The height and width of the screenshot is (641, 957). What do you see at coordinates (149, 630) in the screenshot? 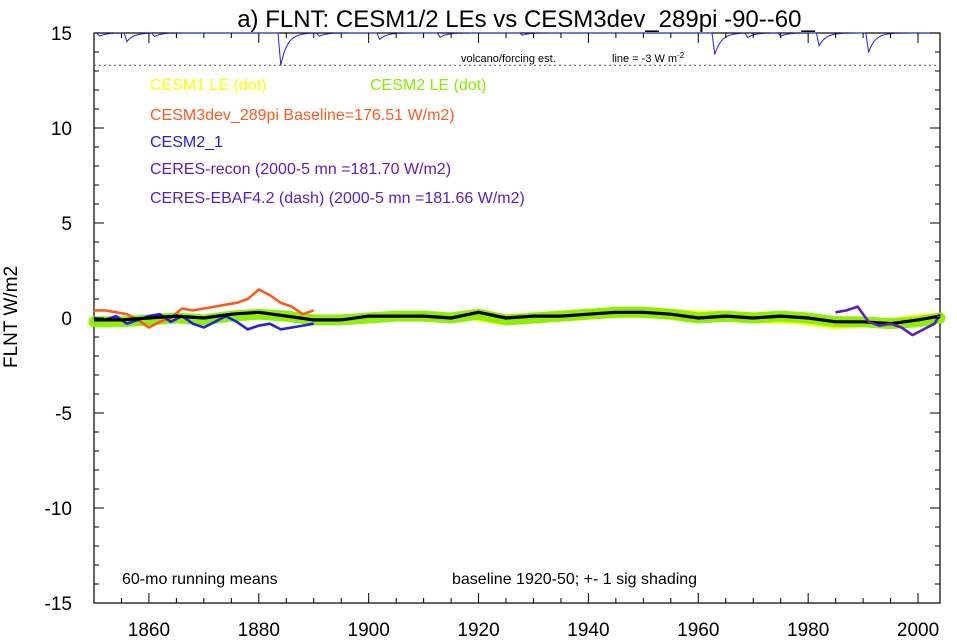
I see `x-tick-label: 1860` at bounding box center [149, 630].